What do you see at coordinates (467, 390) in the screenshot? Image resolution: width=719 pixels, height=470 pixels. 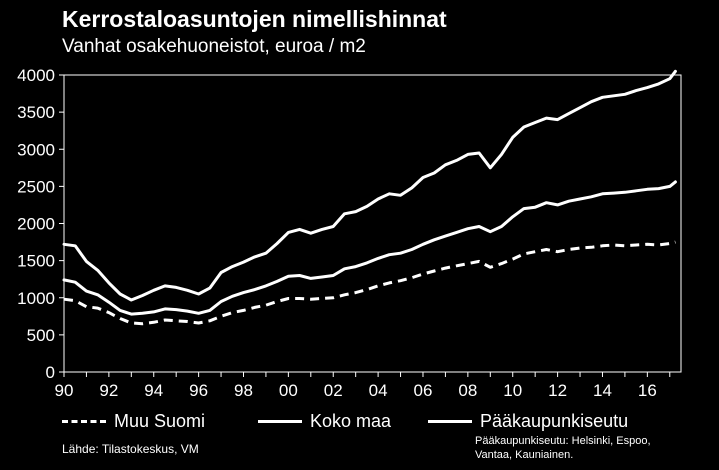 I see `x-tick-label: 08` at bounding box center [467, 390].